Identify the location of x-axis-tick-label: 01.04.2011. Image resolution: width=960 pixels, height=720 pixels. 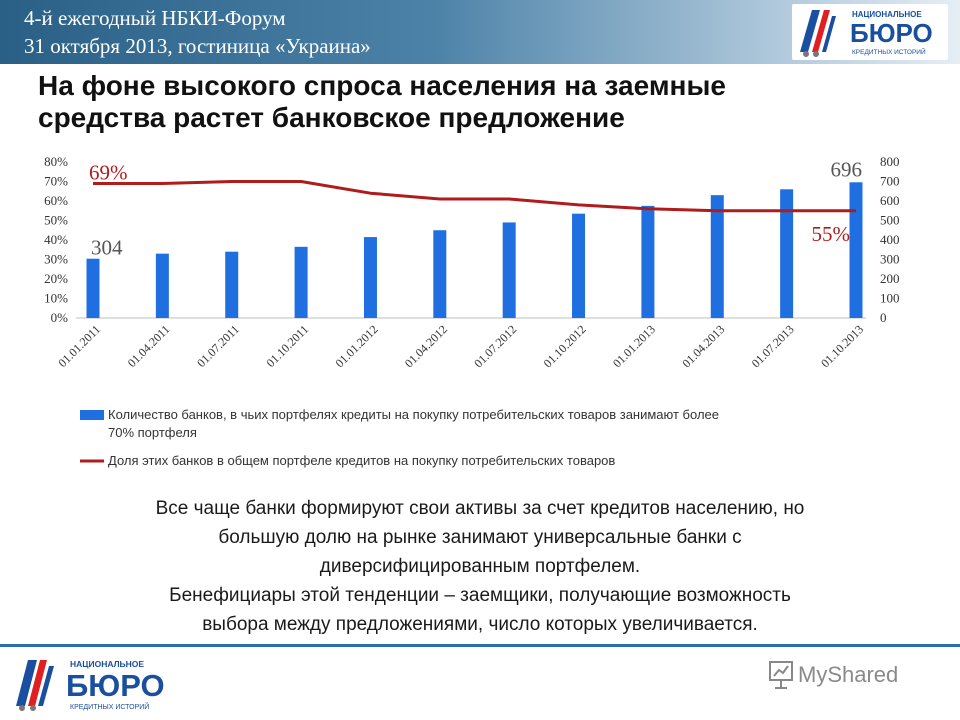
(149, 346).